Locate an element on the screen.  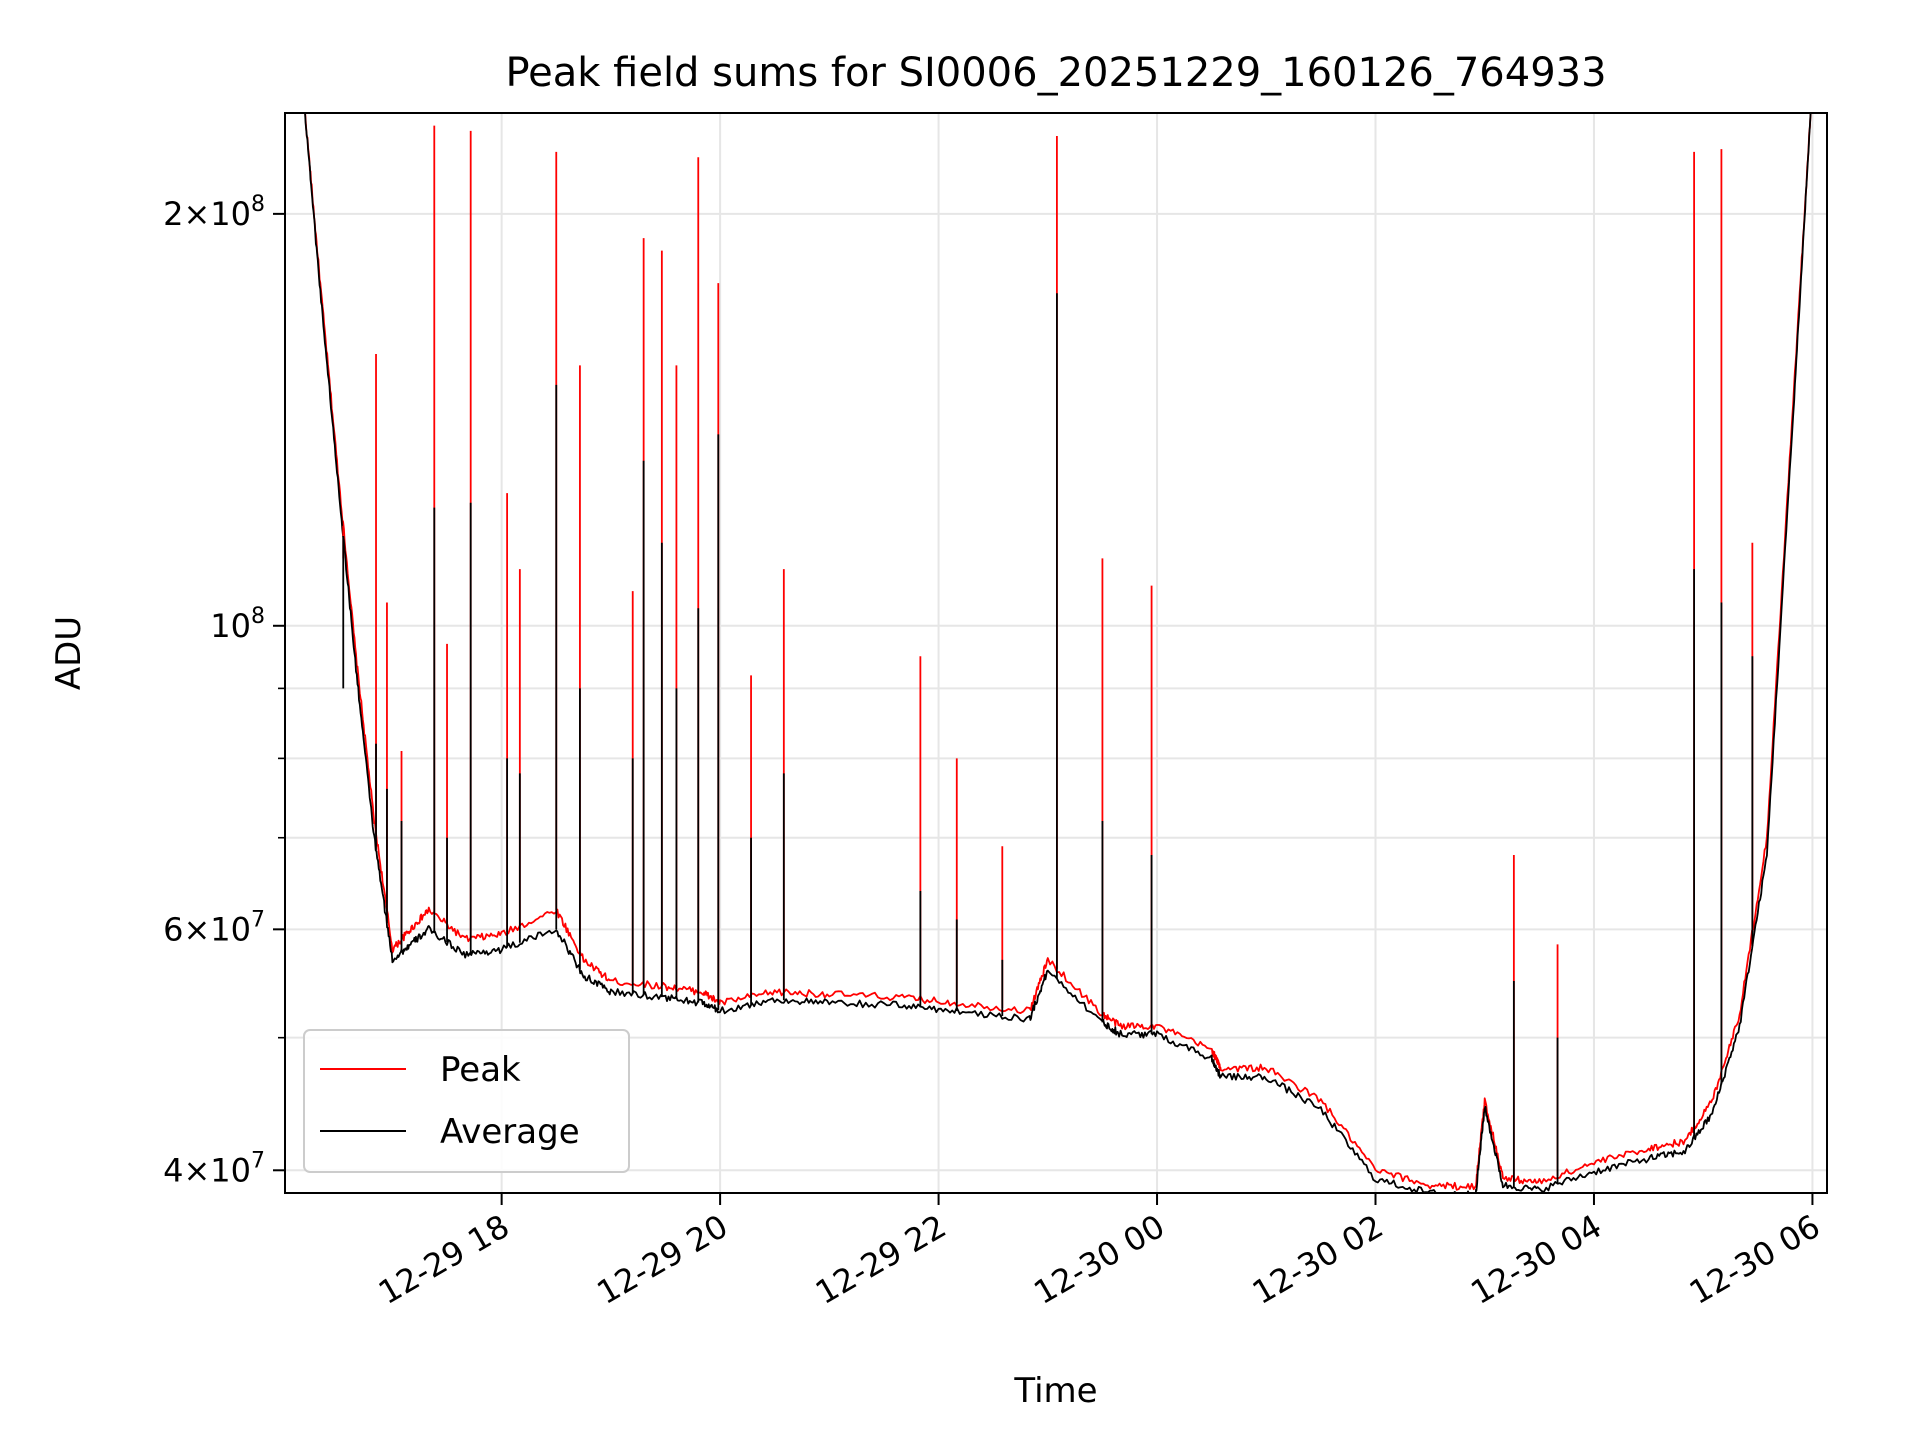
legend-box is located at coordinates (466, 1101).